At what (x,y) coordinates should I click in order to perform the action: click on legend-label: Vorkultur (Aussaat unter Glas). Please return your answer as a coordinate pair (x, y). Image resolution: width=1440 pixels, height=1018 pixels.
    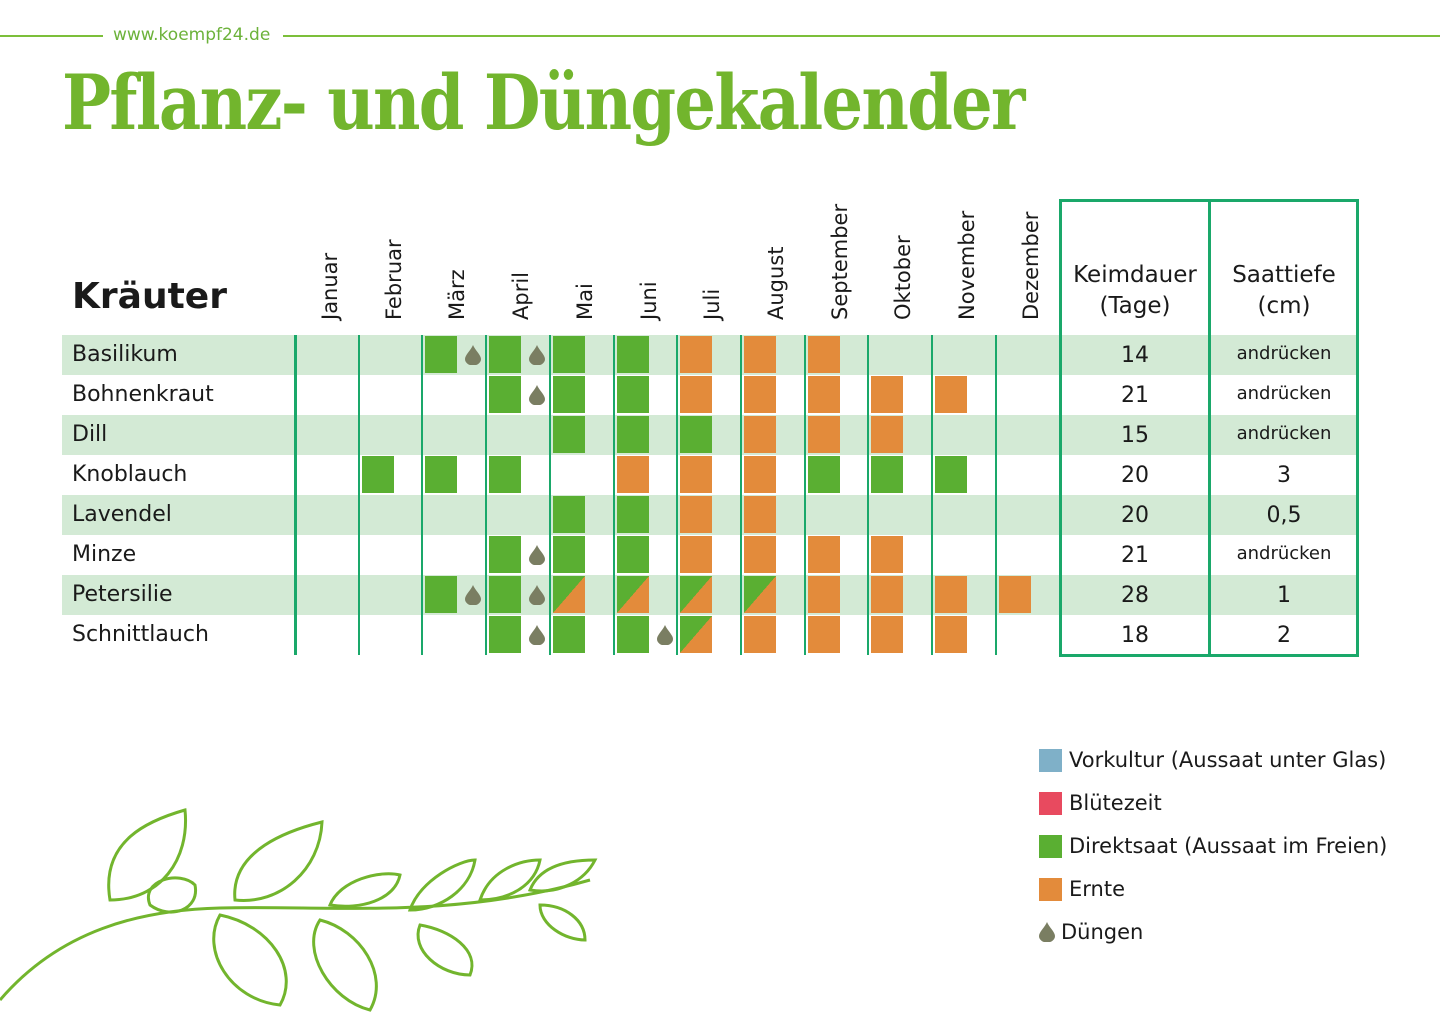
    Looking at the image, I should click on (1228, 760).